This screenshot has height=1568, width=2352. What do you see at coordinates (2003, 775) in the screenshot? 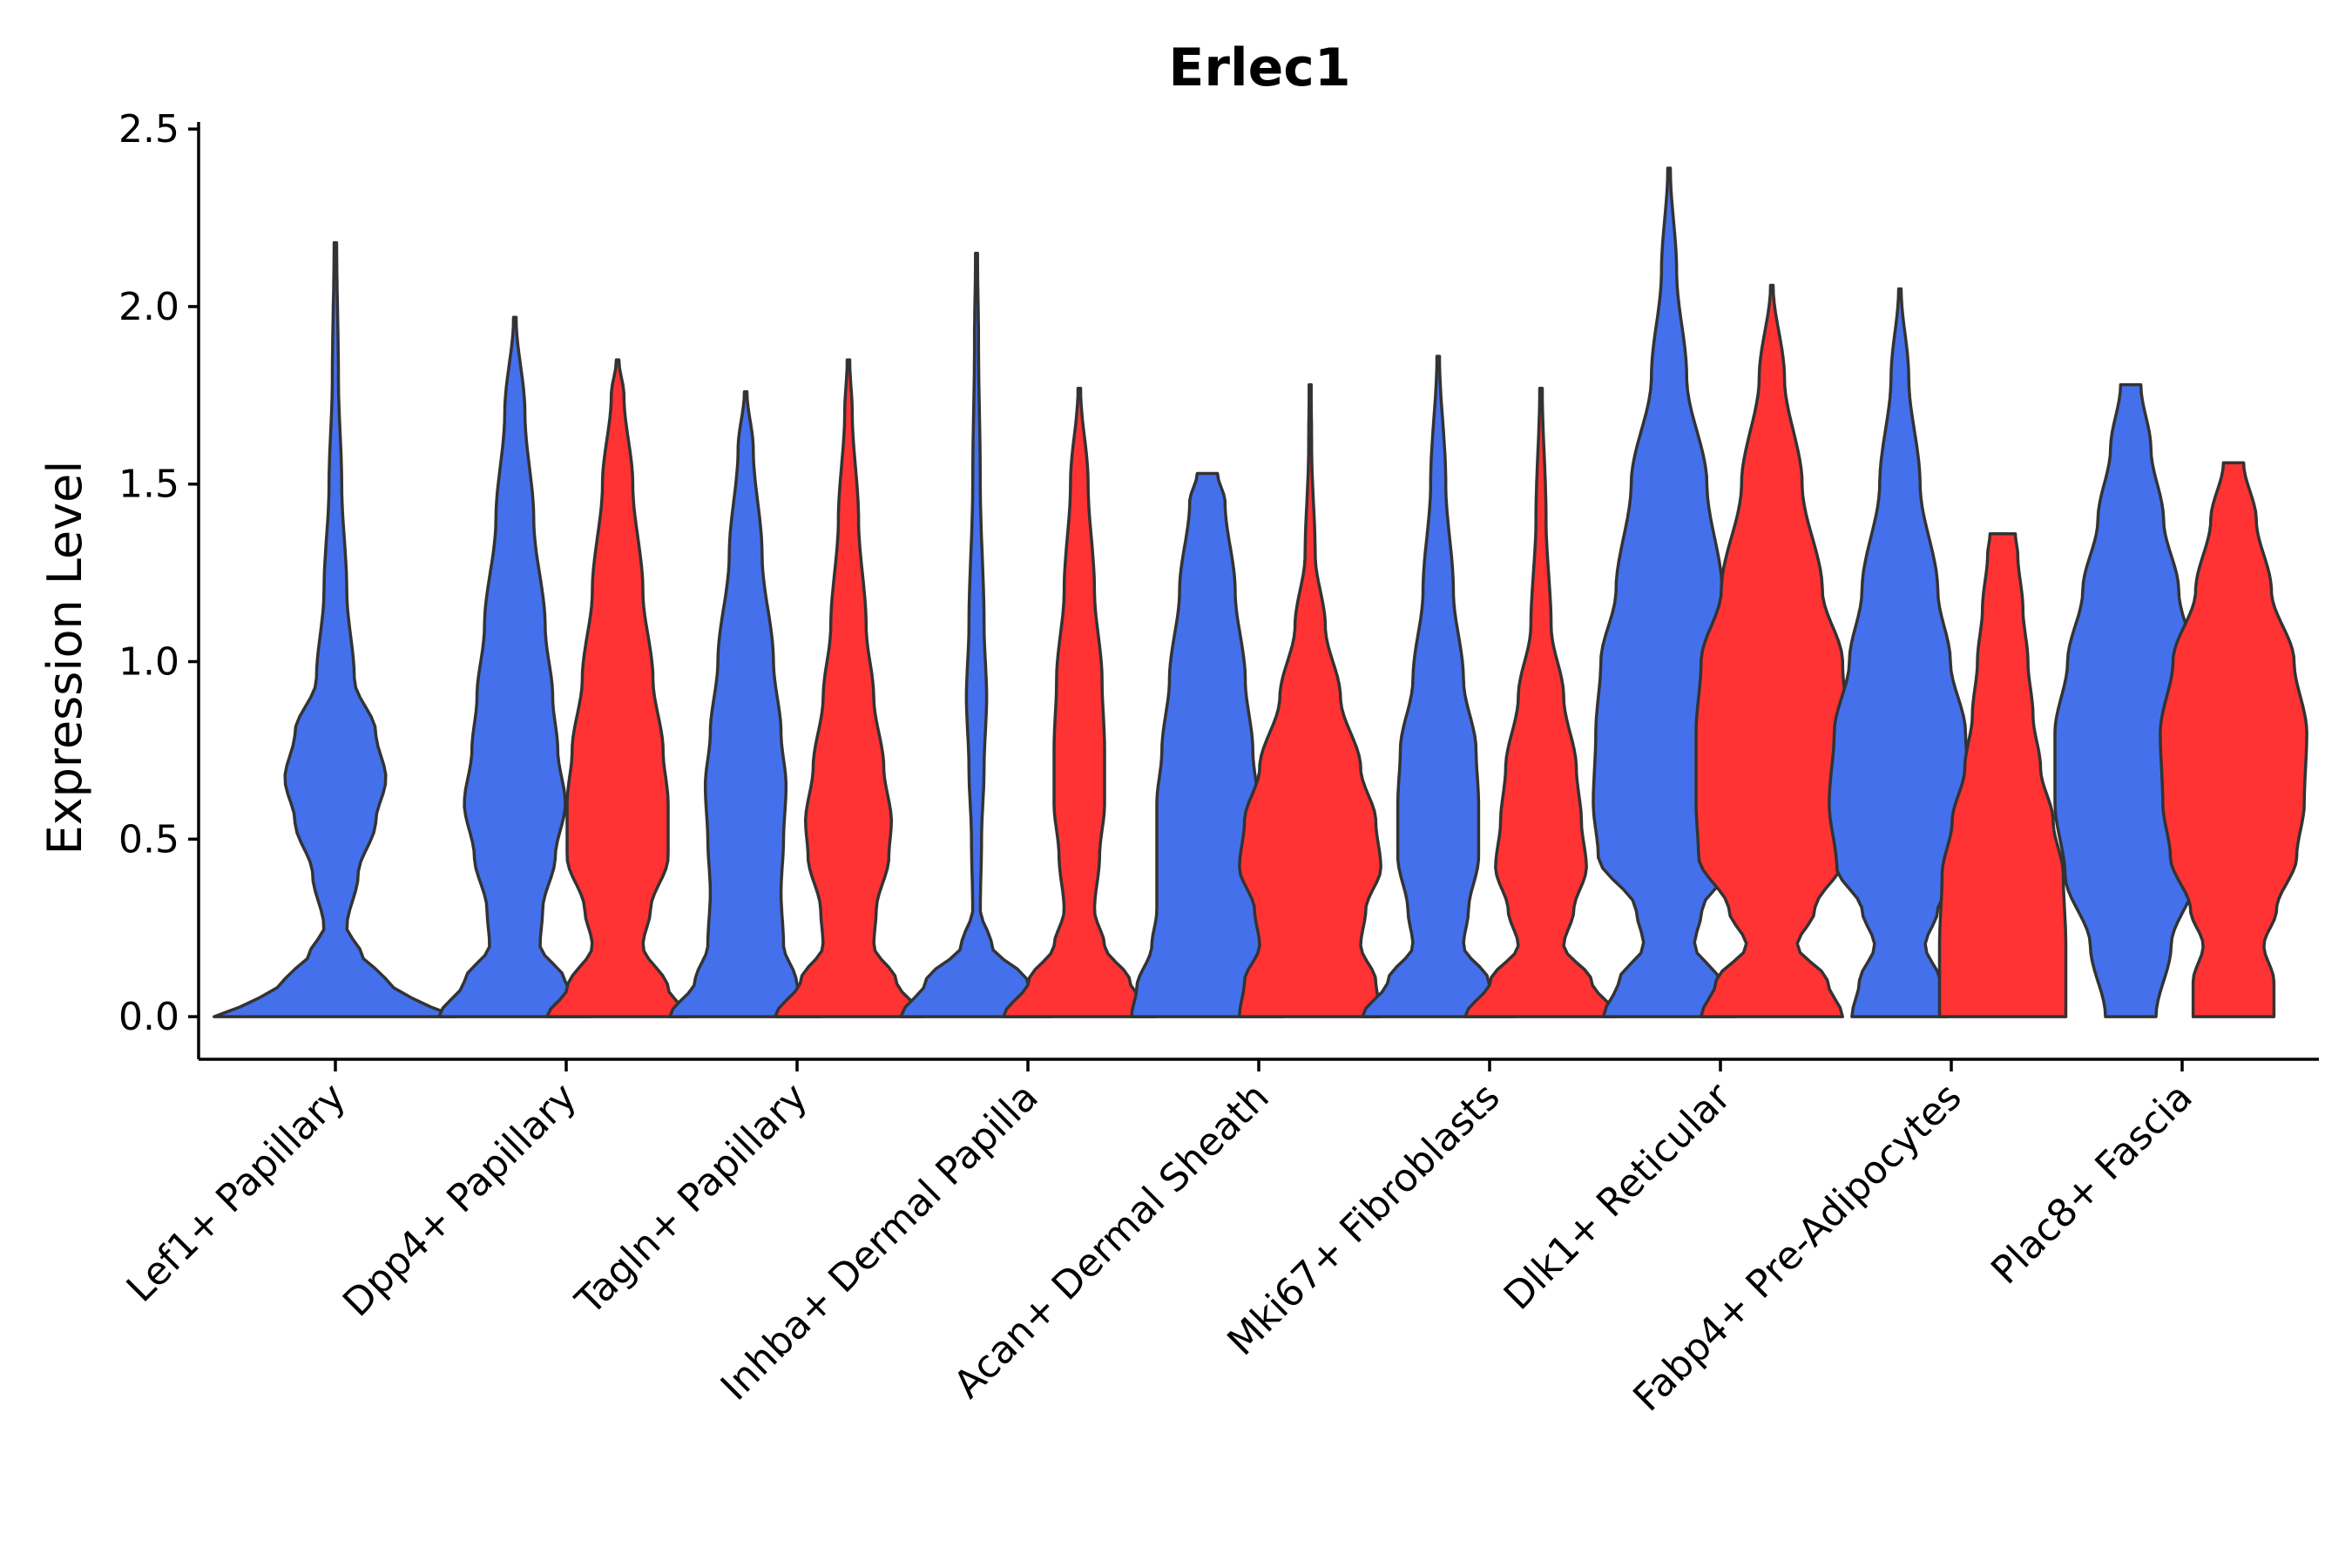
I see `violin-fabp4-pre-adipocytes-group2` at bounding box center [2003, 775].